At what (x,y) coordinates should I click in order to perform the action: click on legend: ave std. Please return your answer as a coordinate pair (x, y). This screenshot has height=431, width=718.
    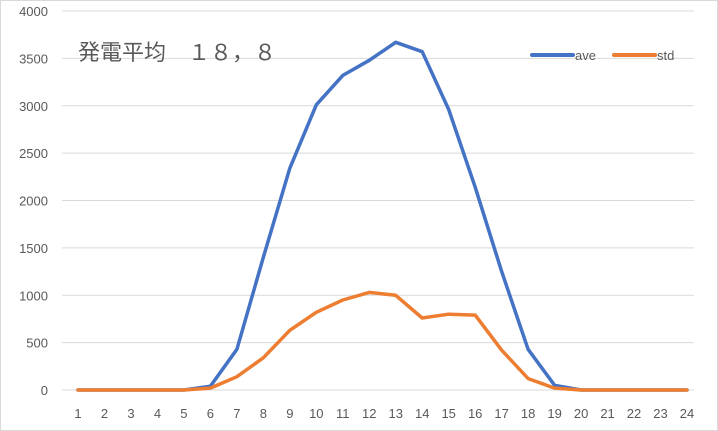
    Looking at the image, I should click on (602, 55).